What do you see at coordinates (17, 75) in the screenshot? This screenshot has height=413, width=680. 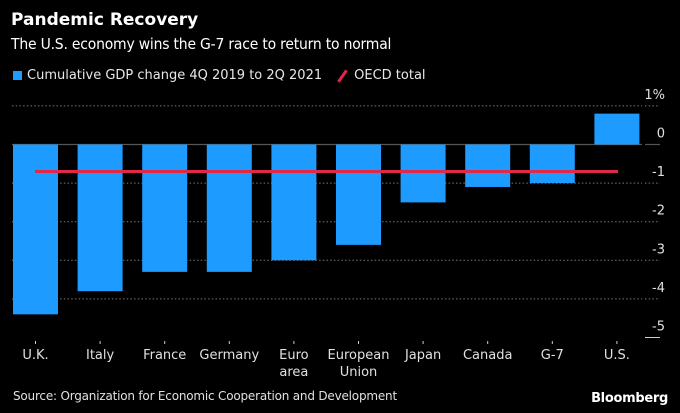 I see `legend-bar-swatch-icon` at bounding box center [17, 75].